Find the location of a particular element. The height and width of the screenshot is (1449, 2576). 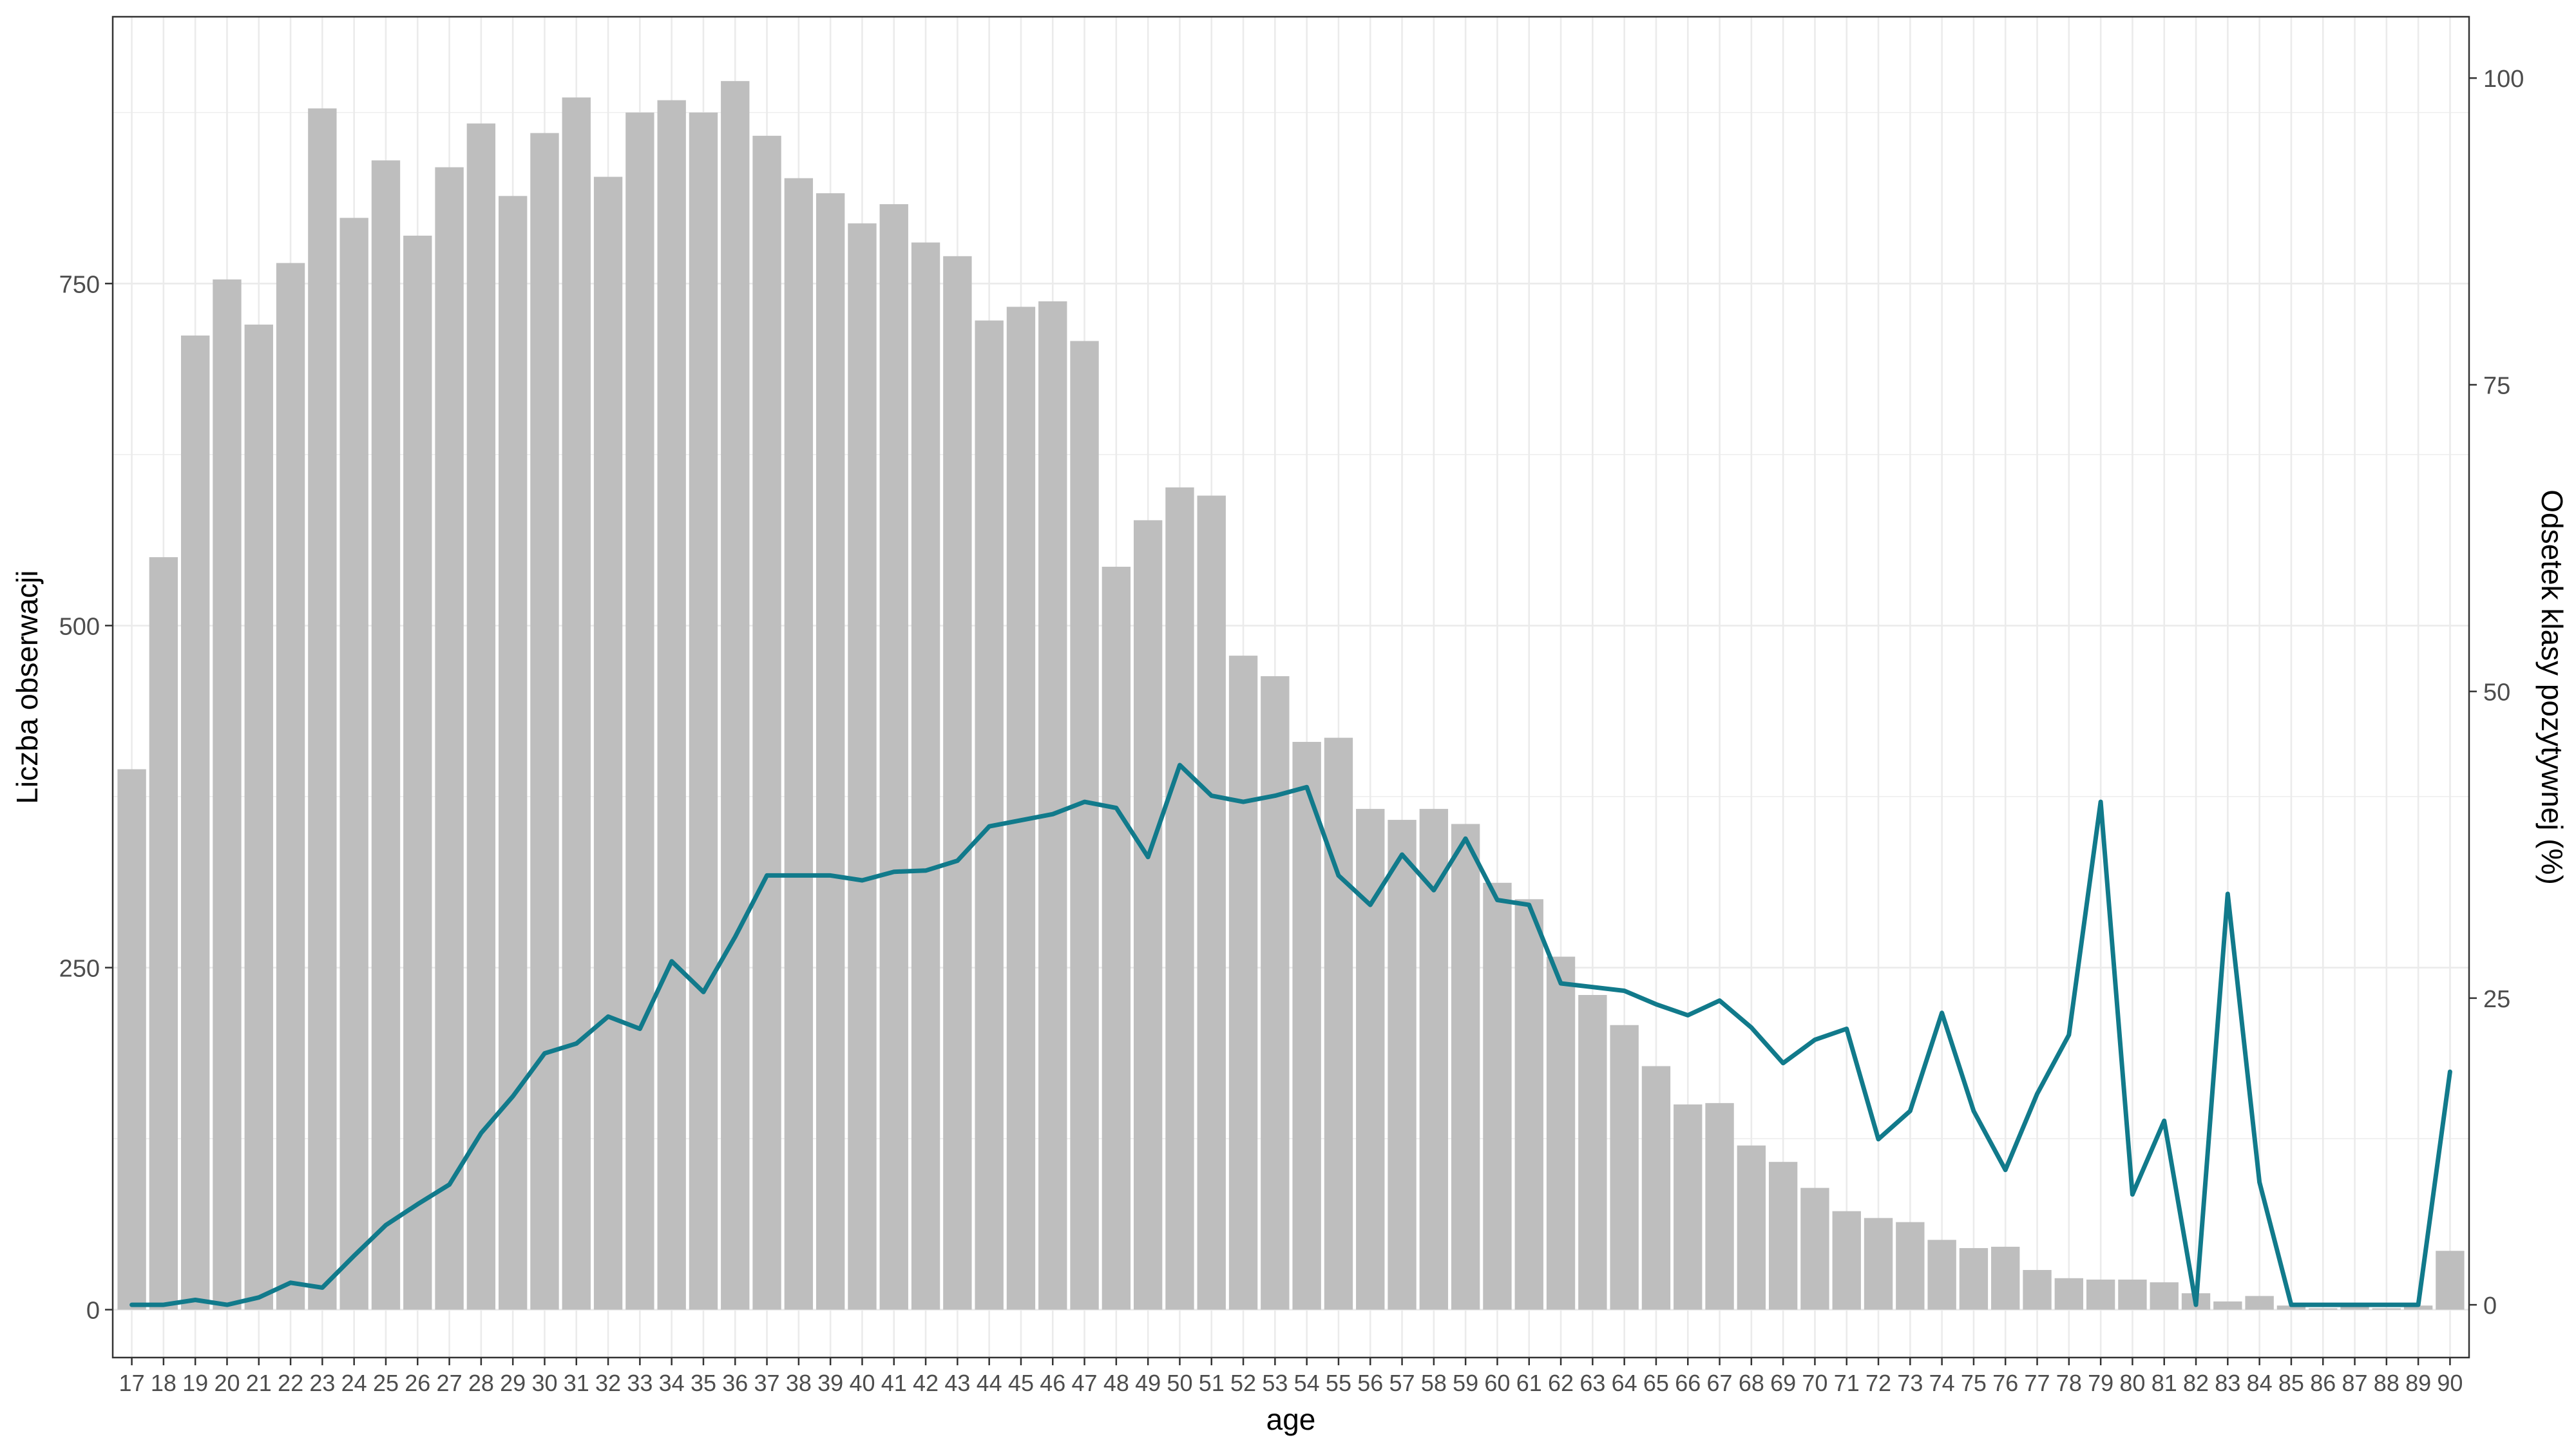

x-tick-label-23: 23 is located at coordinates (322, 1383).